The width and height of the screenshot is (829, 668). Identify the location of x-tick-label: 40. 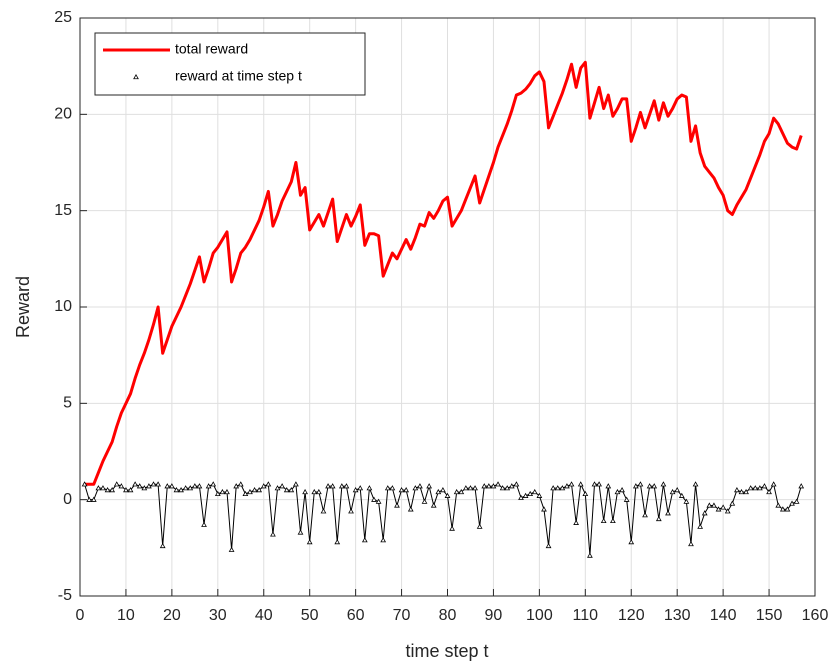
(264, 615).